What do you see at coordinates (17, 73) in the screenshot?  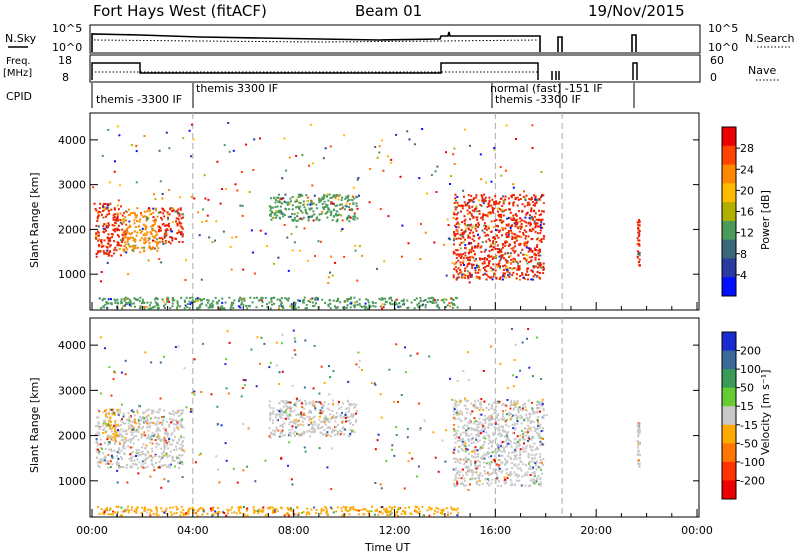 I see `freq-label-2: [MHz]` at bounding box center [17, 73].